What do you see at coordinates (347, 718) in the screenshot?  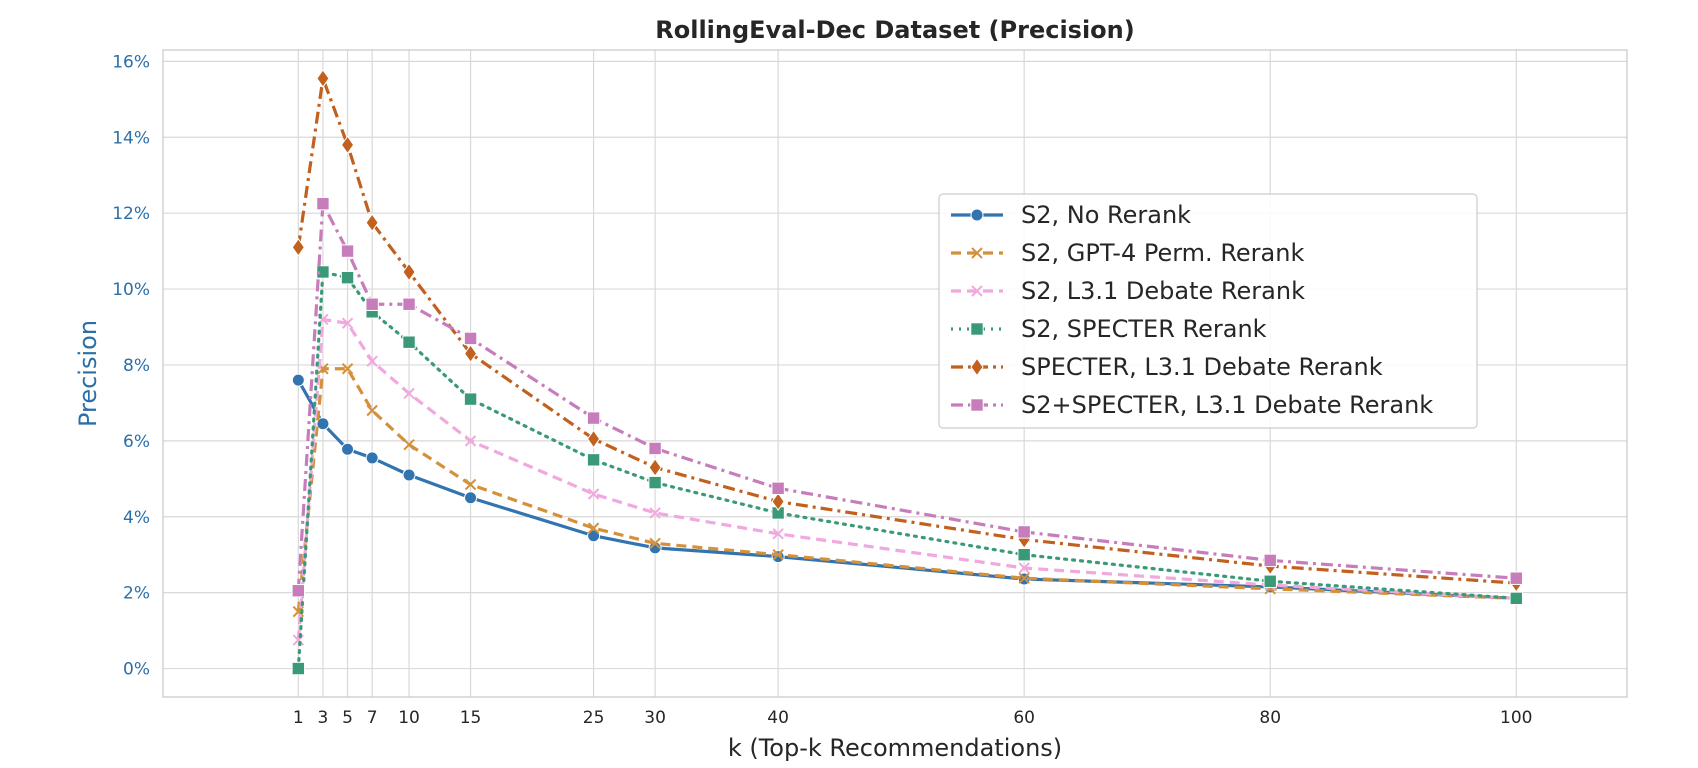 I see `x-tick-label: 5` at bounding box center [347, 718].